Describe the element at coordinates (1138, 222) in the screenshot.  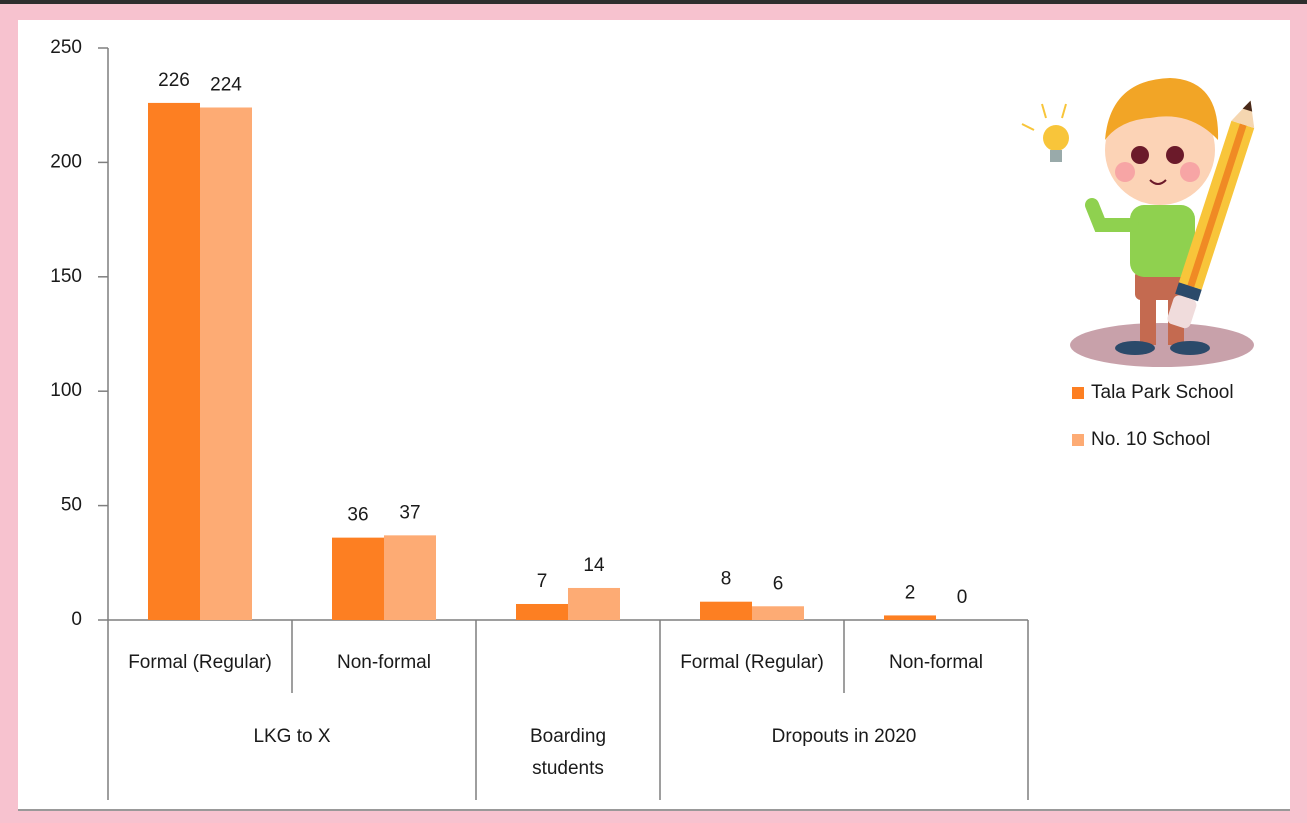
I see `illustration` at that location.